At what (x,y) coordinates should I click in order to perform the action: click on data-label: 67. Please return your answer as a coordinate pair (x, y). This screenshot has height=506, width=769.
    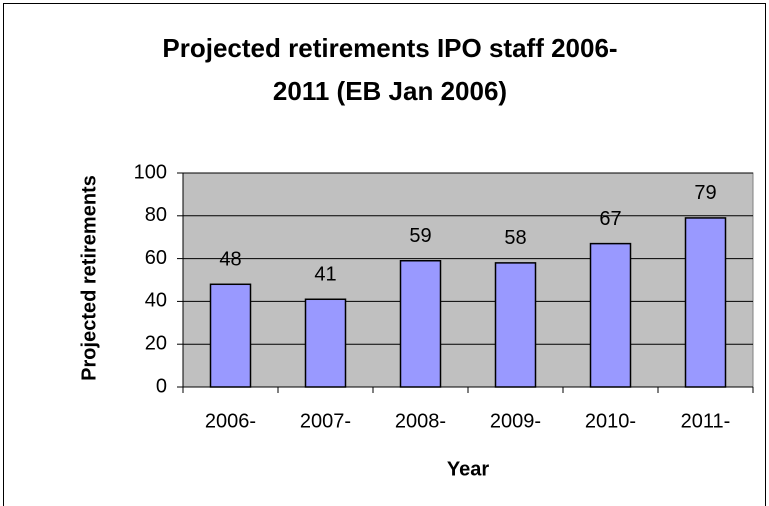
    Looking at the image, I should click on (610, 219).